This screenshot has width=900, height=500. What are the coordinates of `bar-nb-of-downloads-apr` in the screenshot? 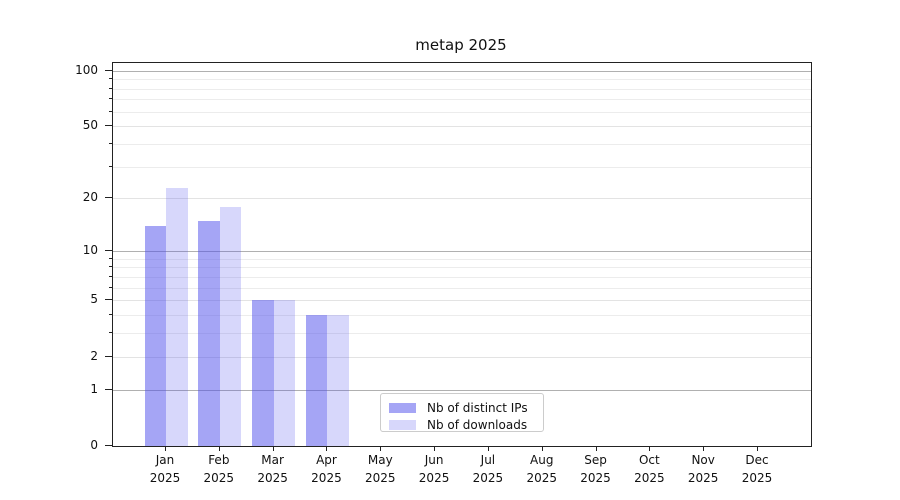 It's located at (338, 380).